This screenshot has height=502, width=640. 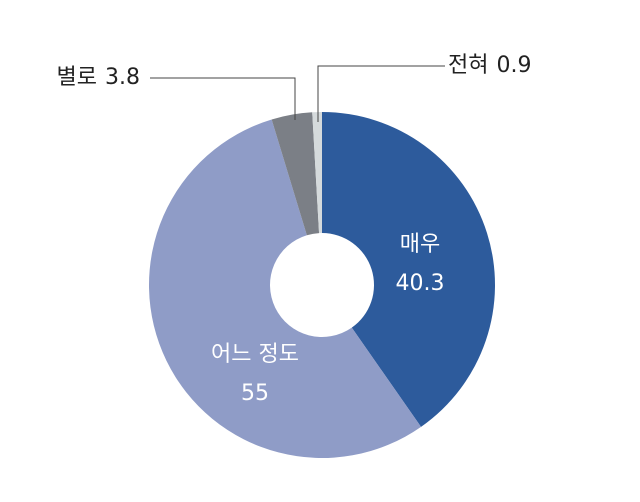 What do you see at coordinates (255, 354) in the screenshot?
I see `slice-name: 어느 정도` at bounding box center [255, 354].